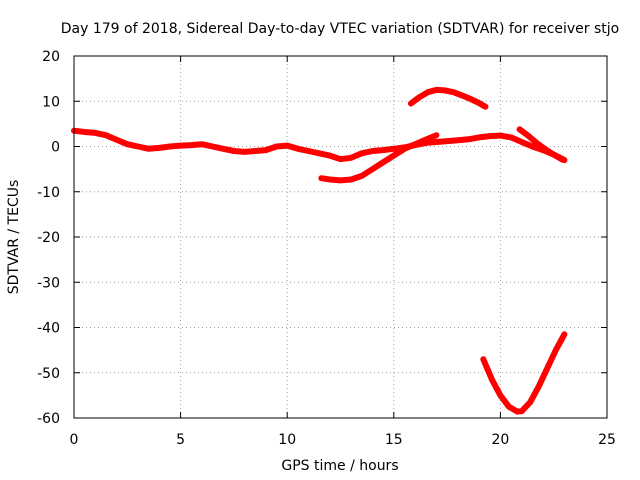  I want to click on series-main-track, so click(319, 145).